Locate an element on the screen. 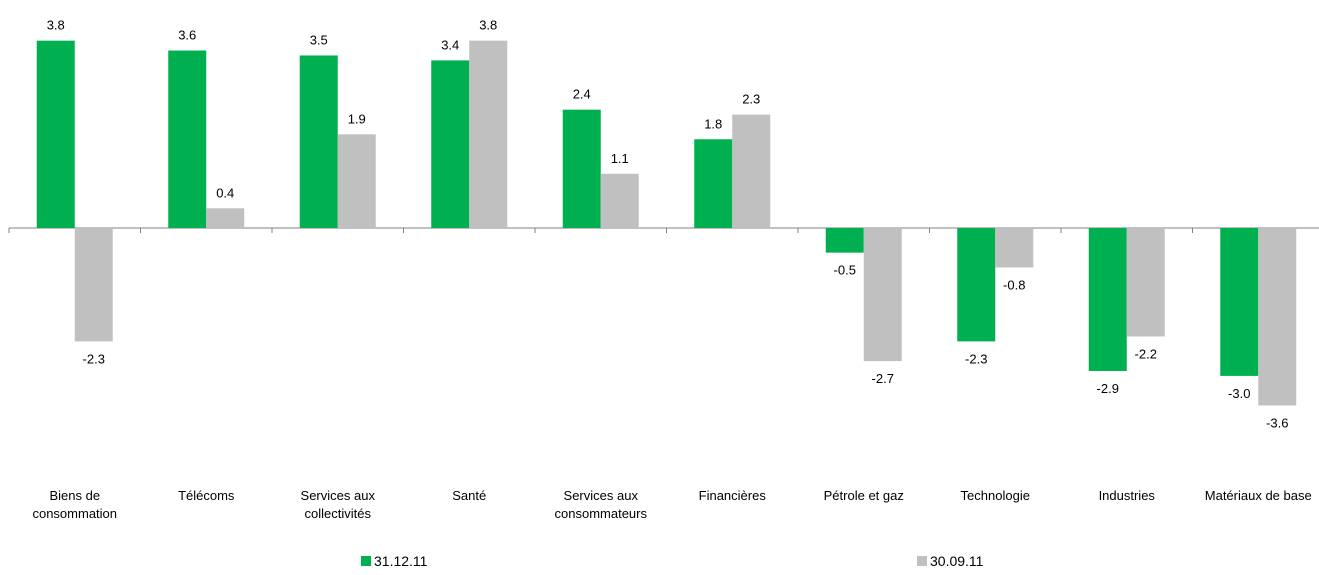 The image size is (1319, 575). category-label-line: consommateurs is located at coordinates (601, 513).